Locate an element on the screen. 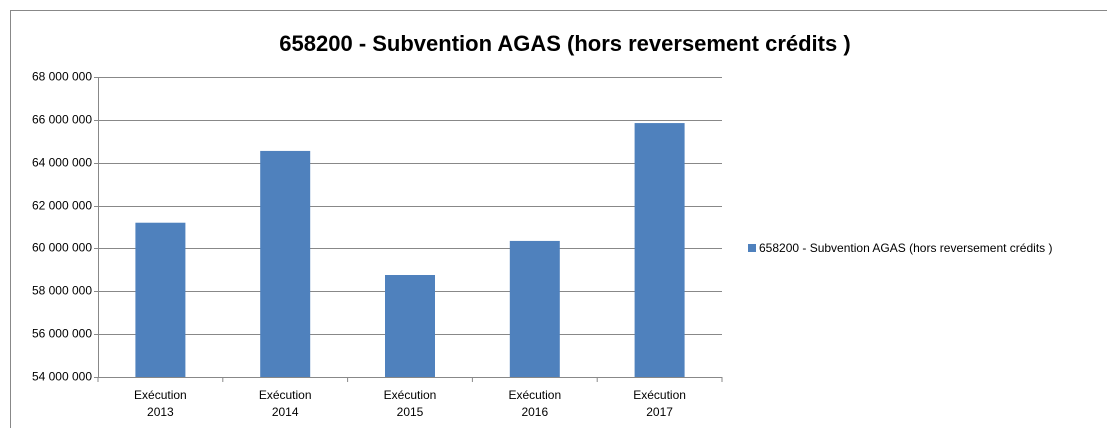 The width and height of the screenshot is (1107, 428). x-tick-label: Exécution 2016 is located at coordinates (535, 403).